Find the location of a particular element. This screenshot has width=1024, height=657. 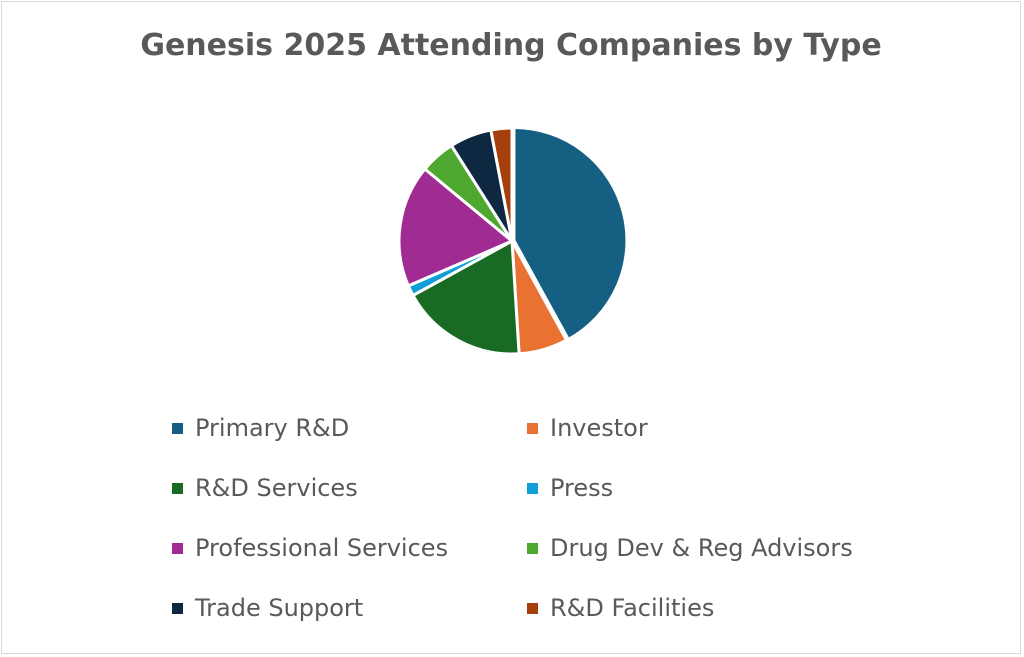

pie-slice-professional-services is located at coordinates (455, 227).